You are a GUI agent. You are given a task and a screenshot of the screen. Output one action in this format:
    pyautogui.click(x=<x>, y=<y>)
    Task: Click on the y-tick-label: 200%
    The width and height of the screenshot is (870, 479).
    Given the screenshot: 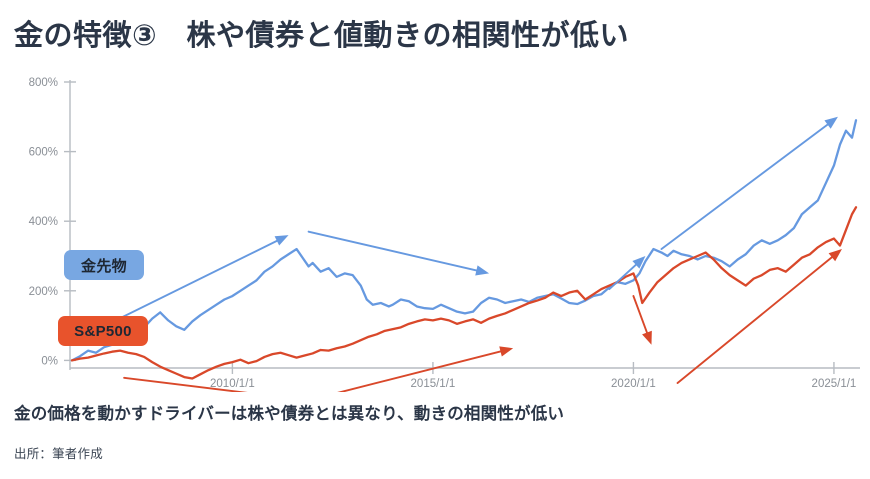 What is the action you would take?
    pyautogui.click(x=43, y=292)
    